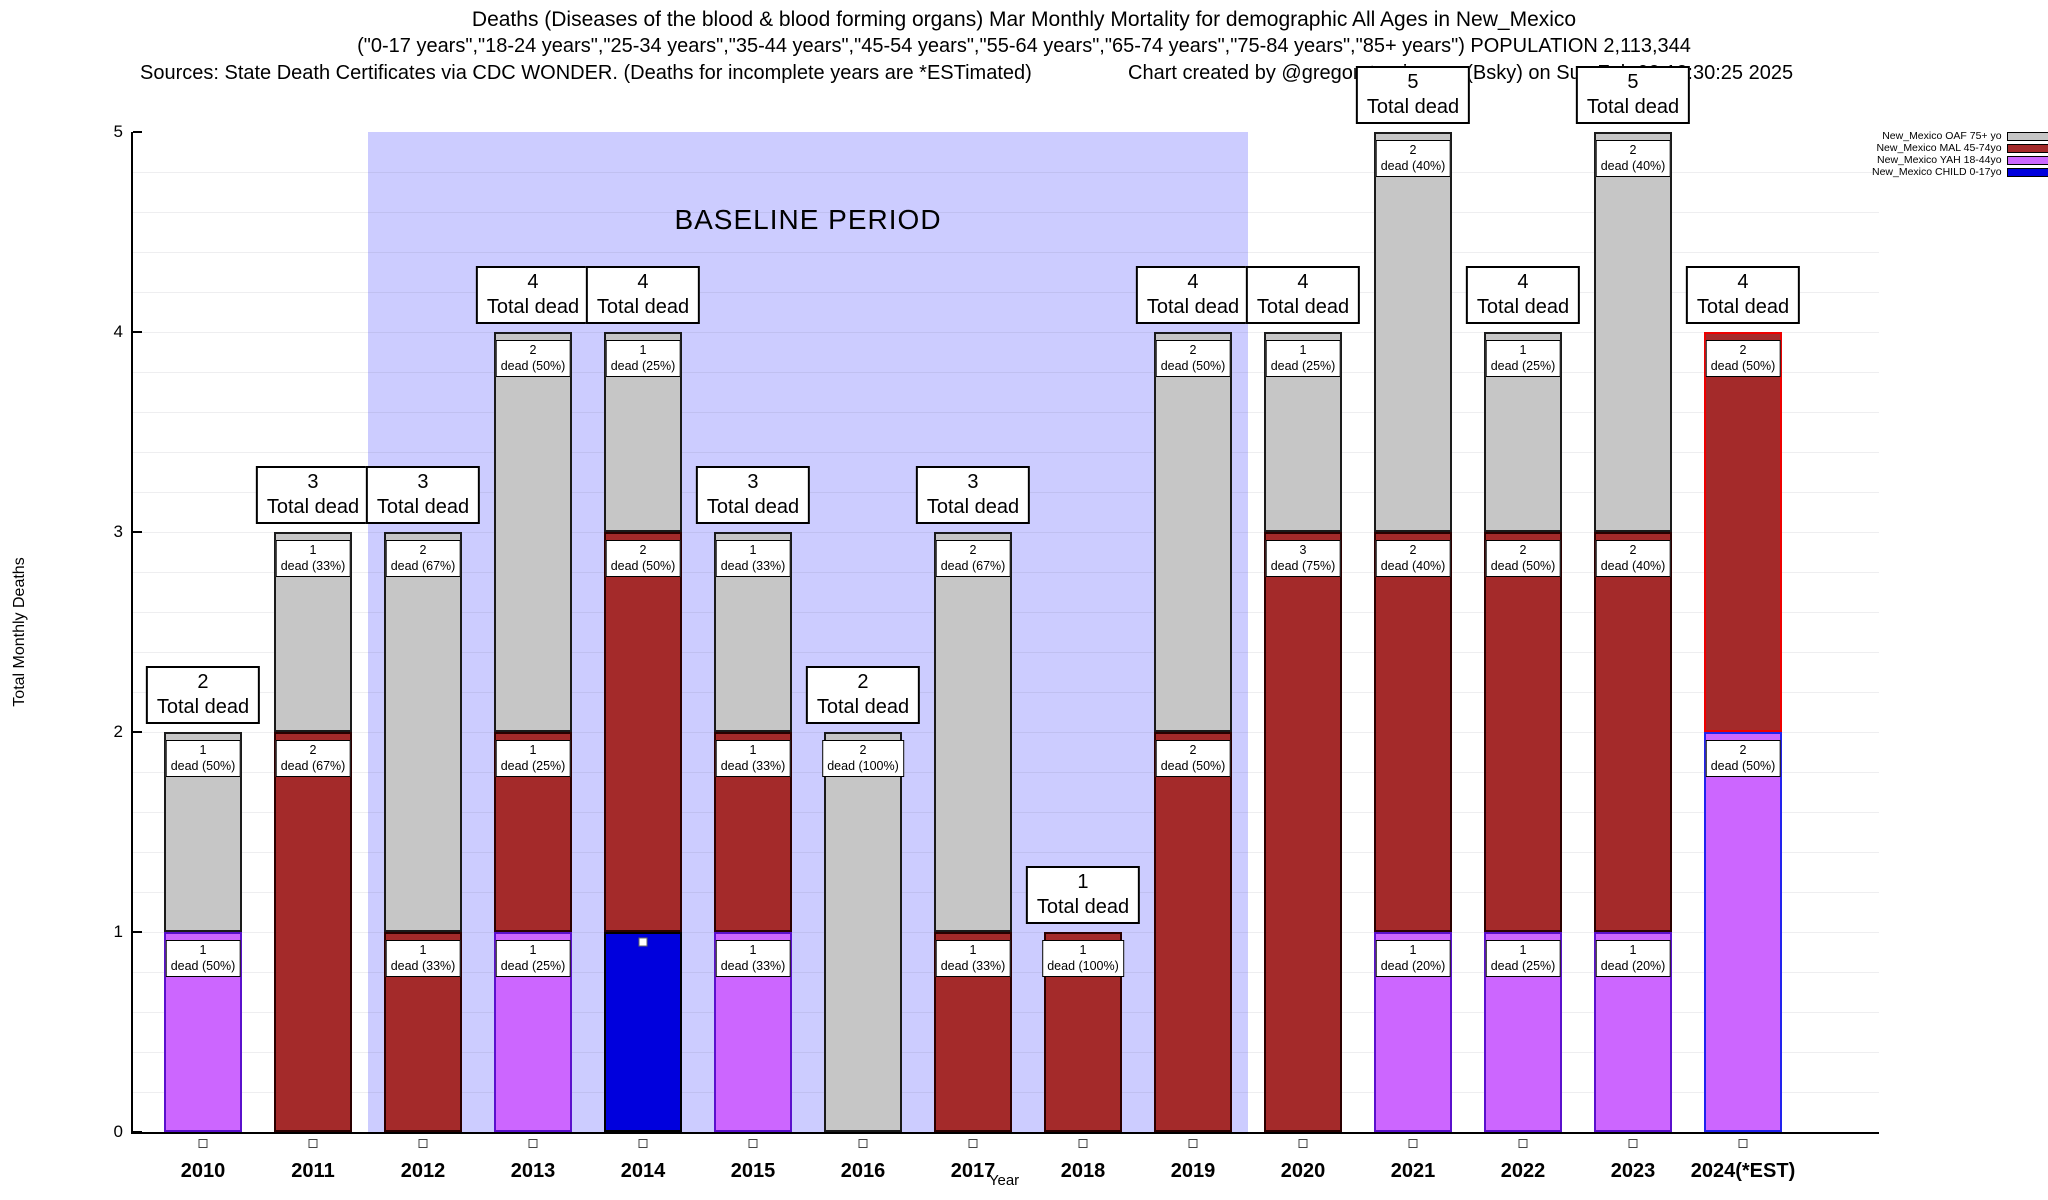 This screenshot has width=2048, height=1200. I want to click on segment-count-value: 3, so click(1303, 550).